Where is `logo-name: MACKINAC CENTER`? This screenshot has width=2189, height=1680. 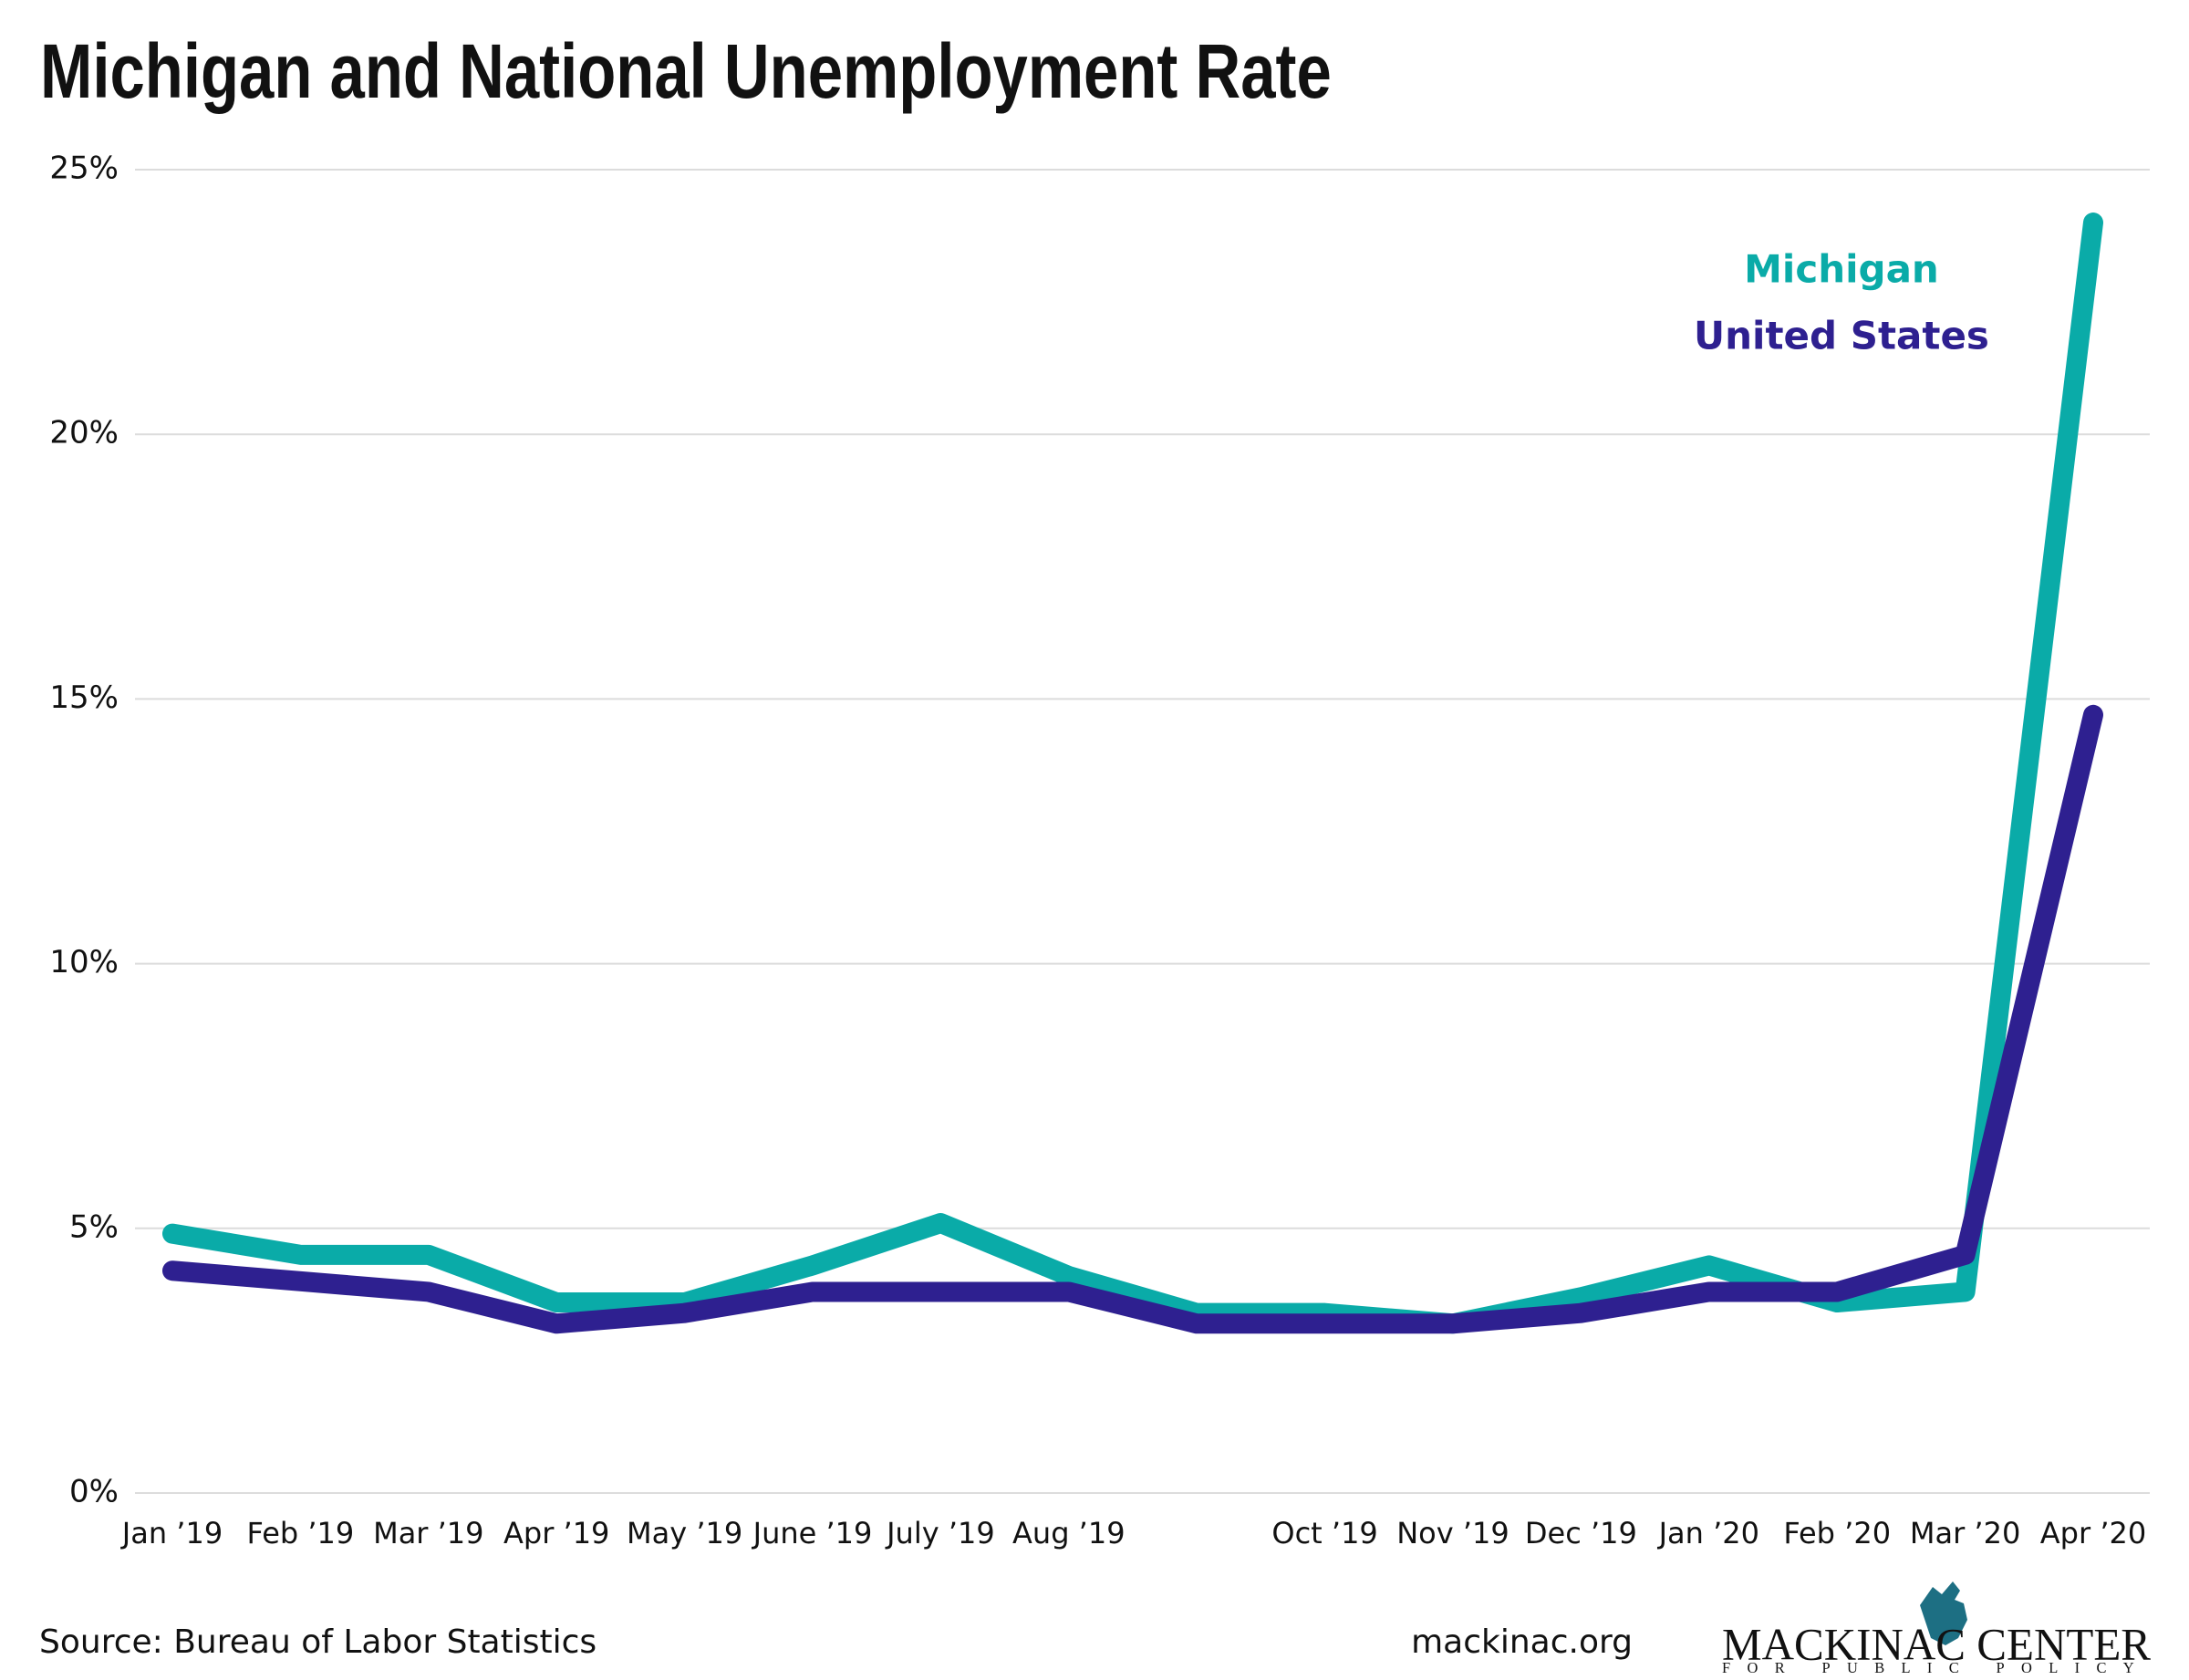 logo-name: MACKINAC CENTER is located at coordinates (1937, 1643).